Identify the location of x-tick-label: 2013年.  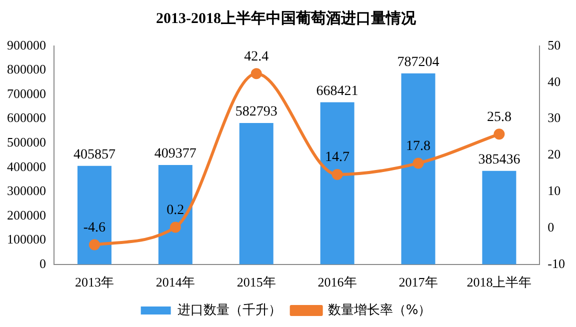
(94, 282).